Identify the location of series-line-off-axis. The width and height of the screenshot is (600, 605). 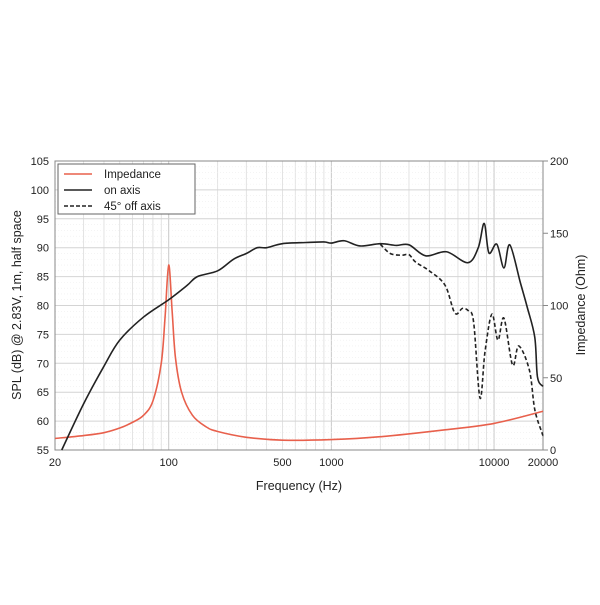
(461, 340).